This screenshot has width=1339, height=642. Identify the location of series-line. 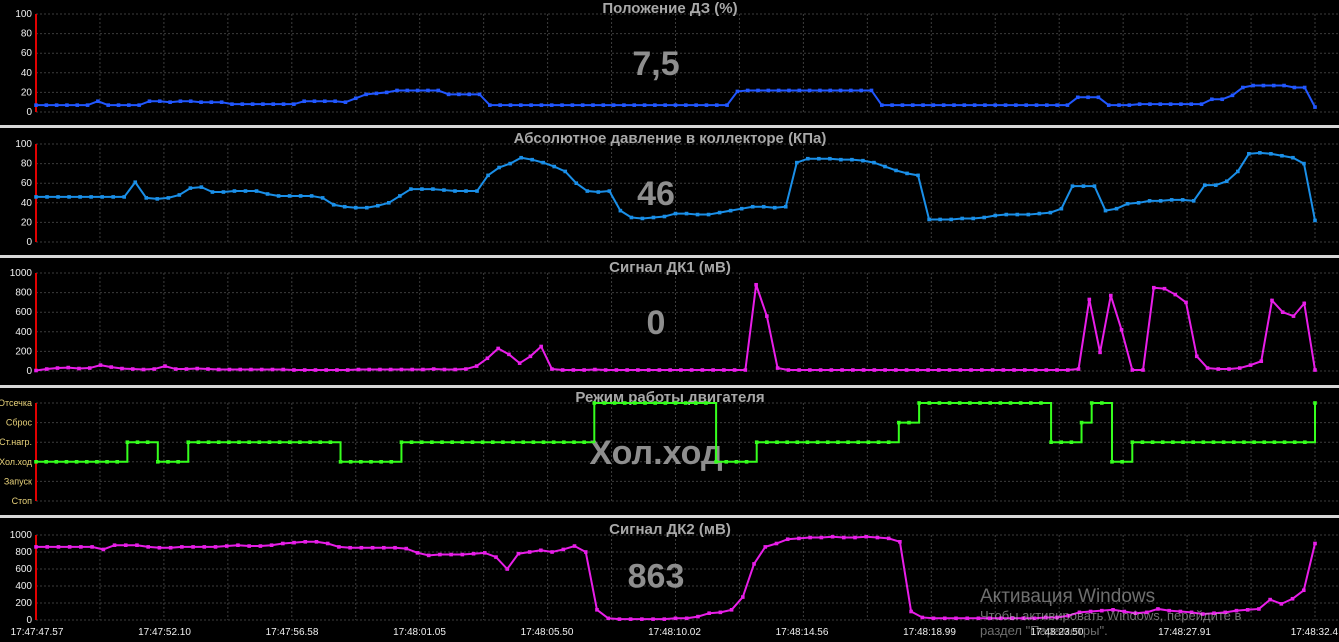
(676, 186).